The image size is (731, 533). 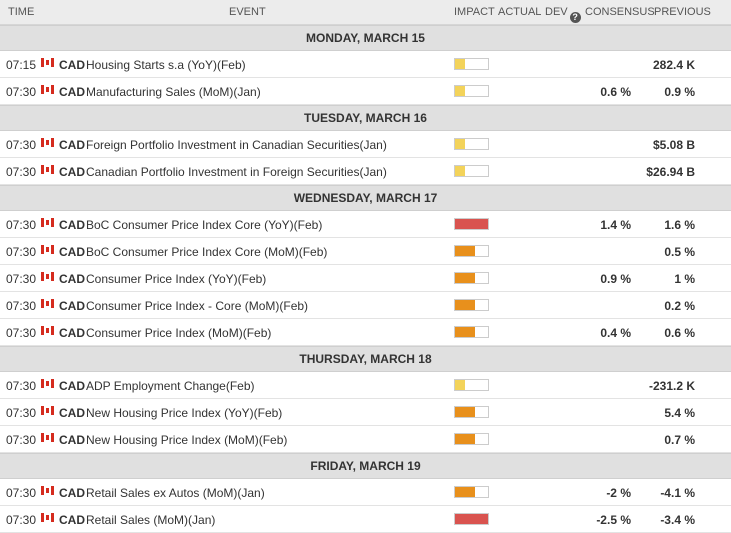 I want to click on event-name: Consumer Price Index - Core (MoM)(Feb), so click(x=197, y=306).